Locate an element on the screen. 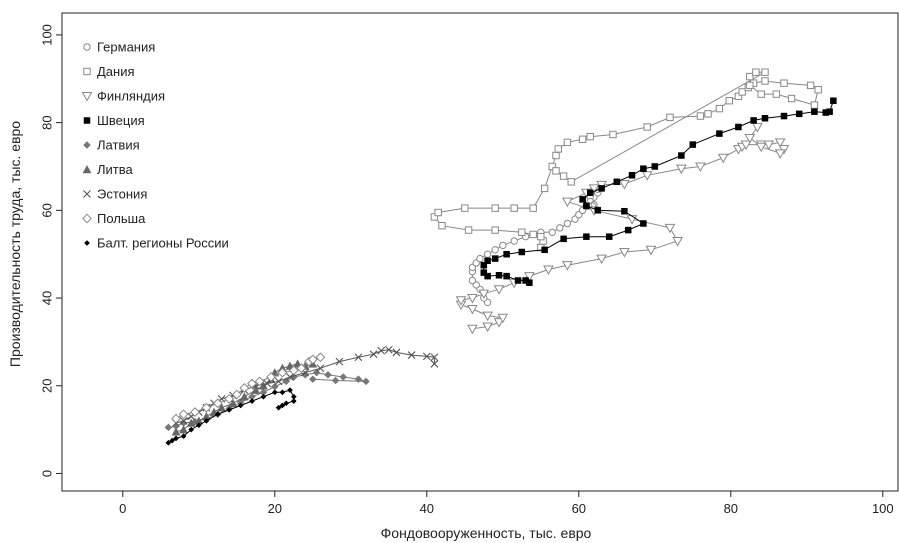 The width and height of the screenshot is (899, 543). legend-item: Дания is located at coordinates (109, 71).